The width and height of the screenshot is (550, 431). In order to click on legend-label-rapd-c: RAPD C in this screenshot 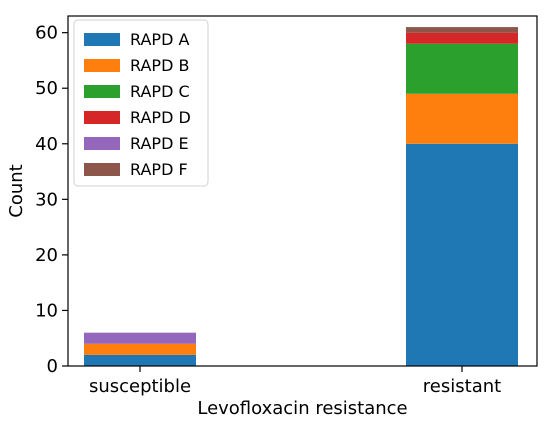, I will do `click(160, 91)`.